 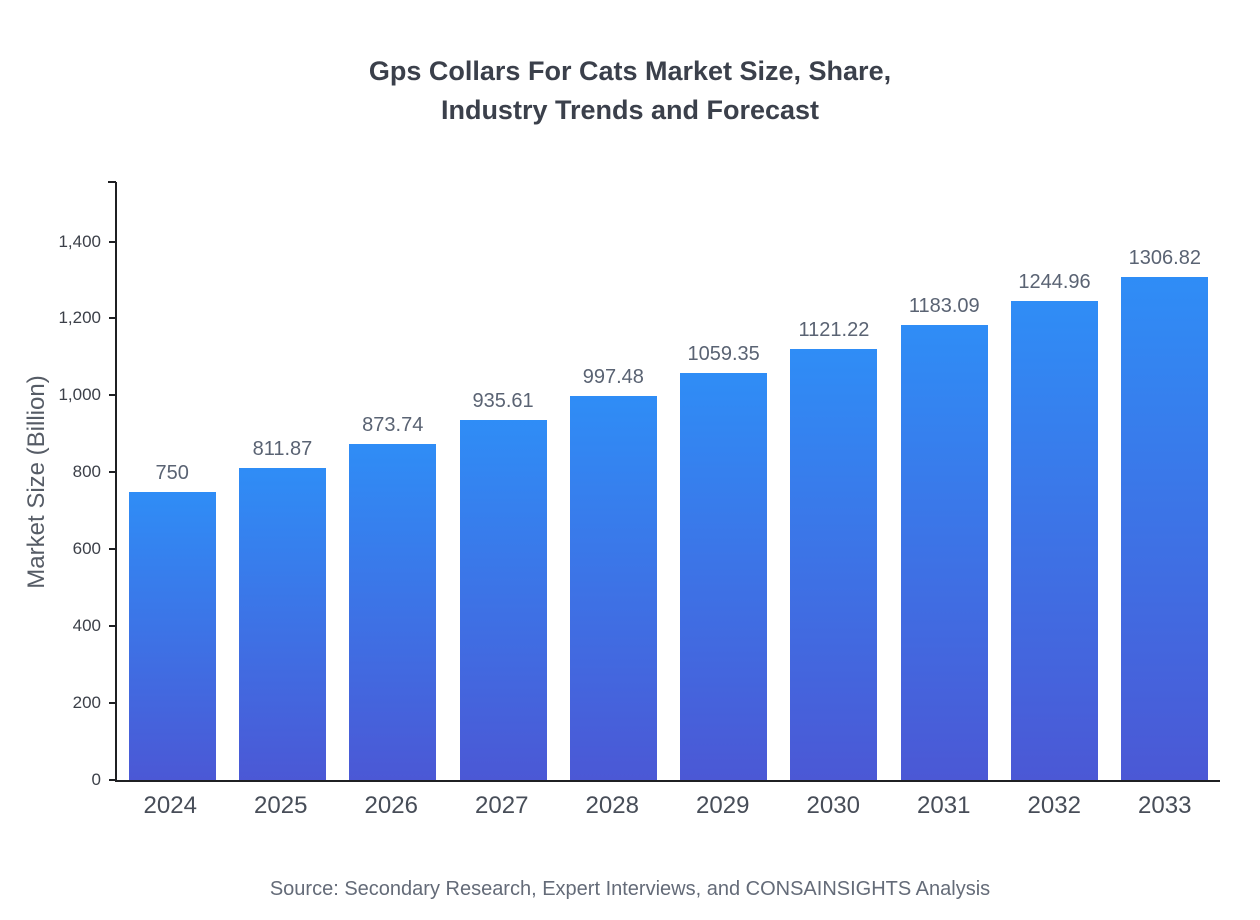 What do you see at coordinates (723, 805) in the screenshot?
I see `x-axis-tick-label: 2029` at bounding box center [723, 805].